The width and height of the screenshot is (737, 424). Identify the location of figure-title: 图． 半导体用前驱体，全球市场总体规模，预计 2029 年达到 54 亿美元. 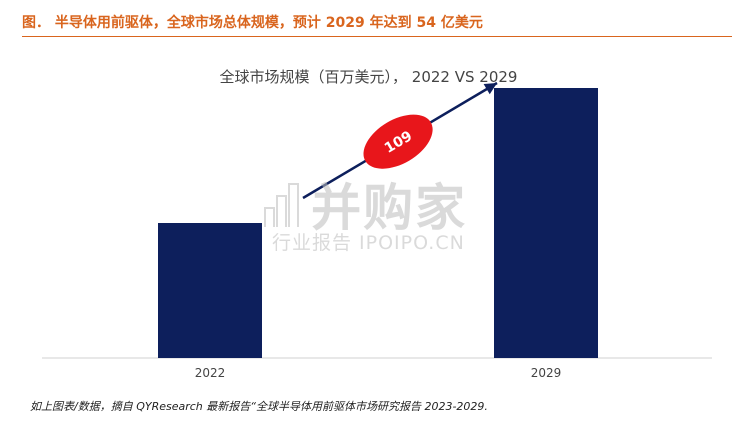
(252, 23).